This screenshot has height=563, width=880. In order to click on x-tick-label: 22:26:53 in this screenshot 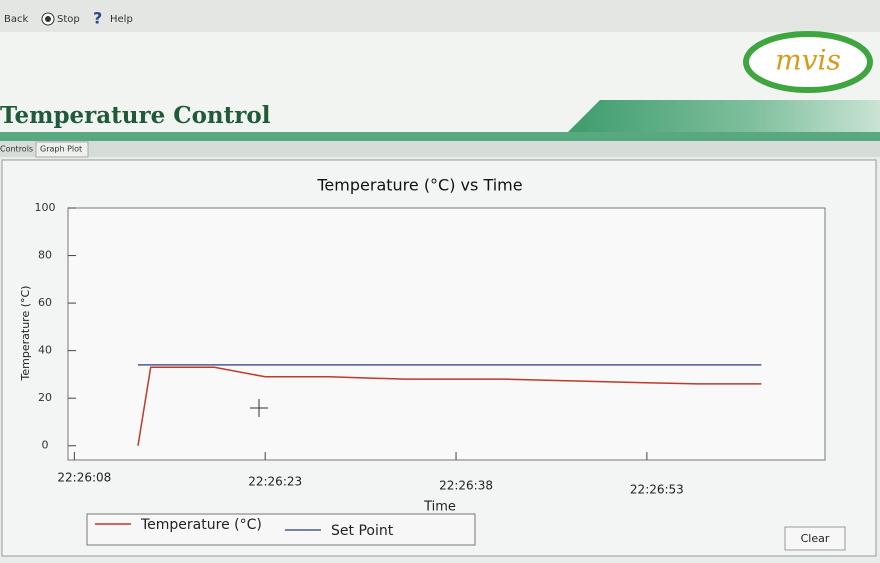, I will do `click(657, 490)`.